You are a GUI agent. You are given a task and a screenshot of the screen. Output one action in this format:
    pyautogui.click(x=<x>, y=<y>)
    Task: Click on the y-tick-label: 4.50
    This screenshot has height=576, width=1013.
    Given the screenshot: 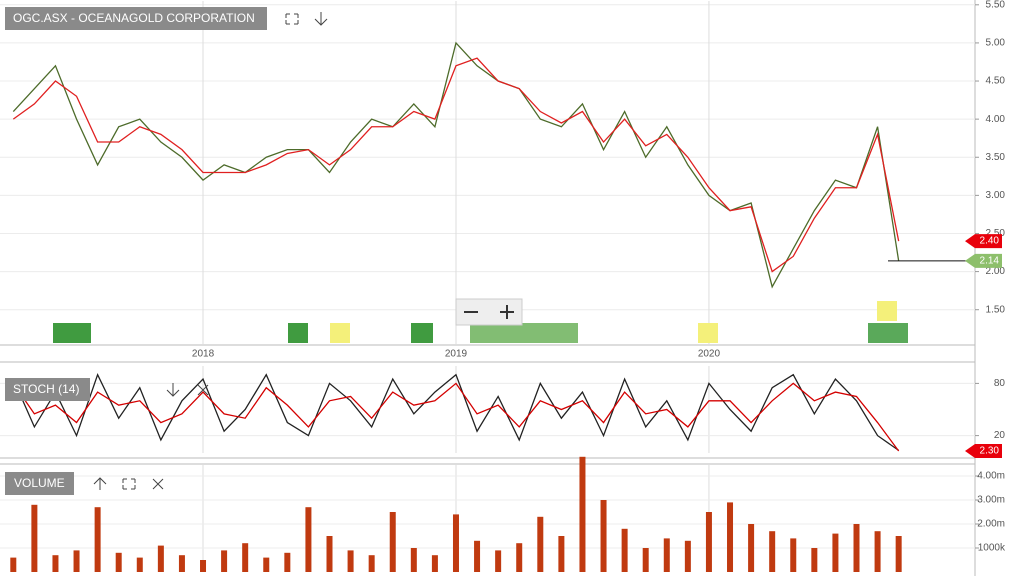 What is the action you would take?
    pyautogui.click(x=996, y=81)
    